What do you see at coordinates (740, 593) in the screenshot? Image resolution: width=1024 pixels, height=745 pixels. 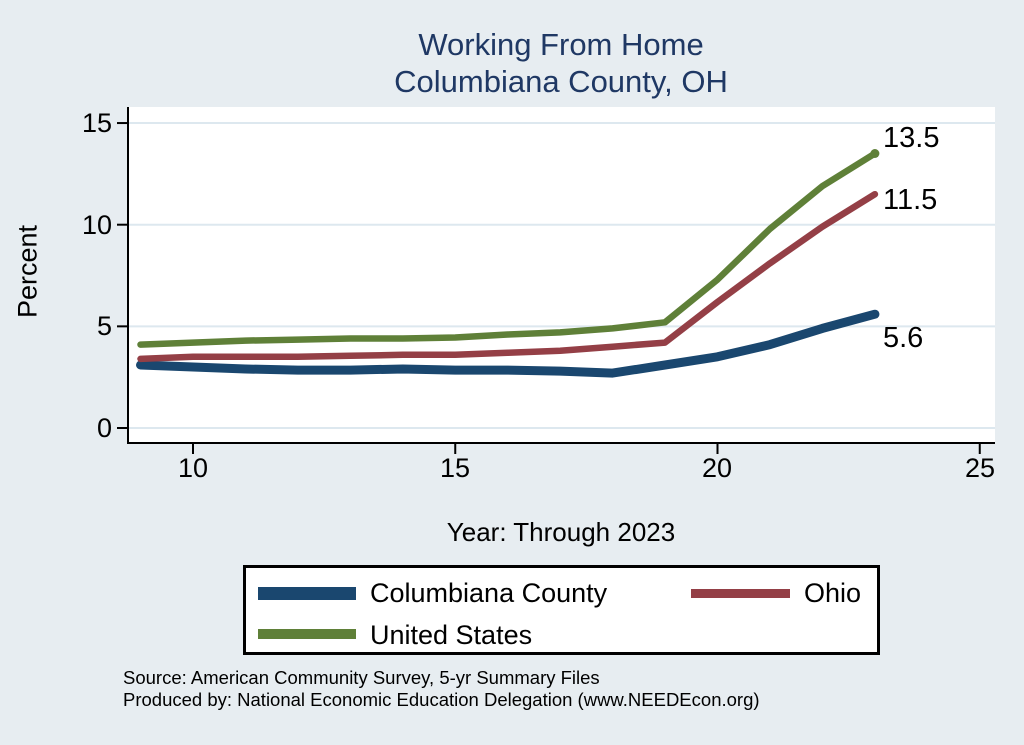 I see `legend-swatch-ohio` at bounding box center [740, 593].